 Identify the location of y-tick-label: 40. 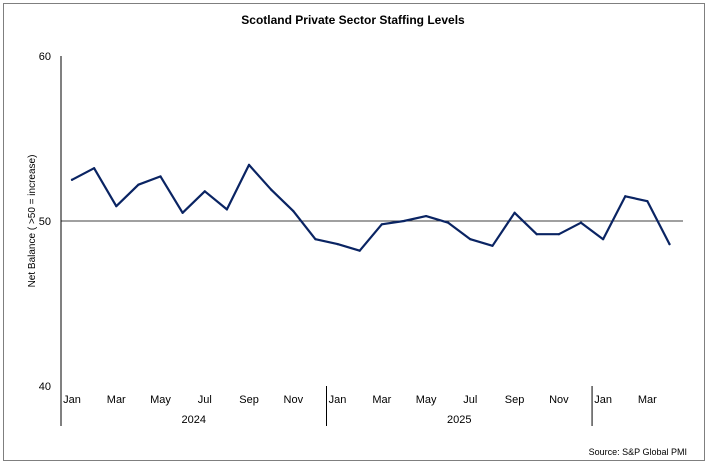
(45, 387).